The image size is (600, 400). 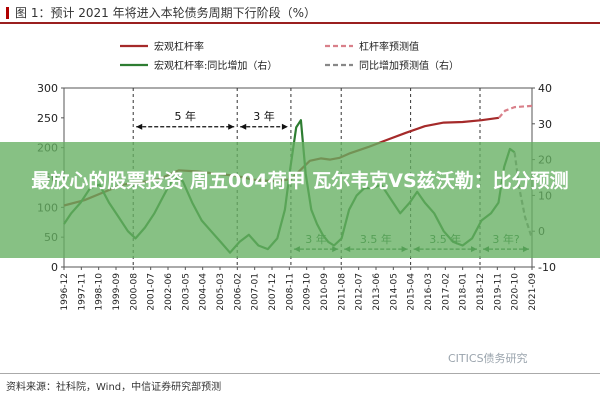 I want to click on left-tick-label: 300, so click(x=47, y=88).